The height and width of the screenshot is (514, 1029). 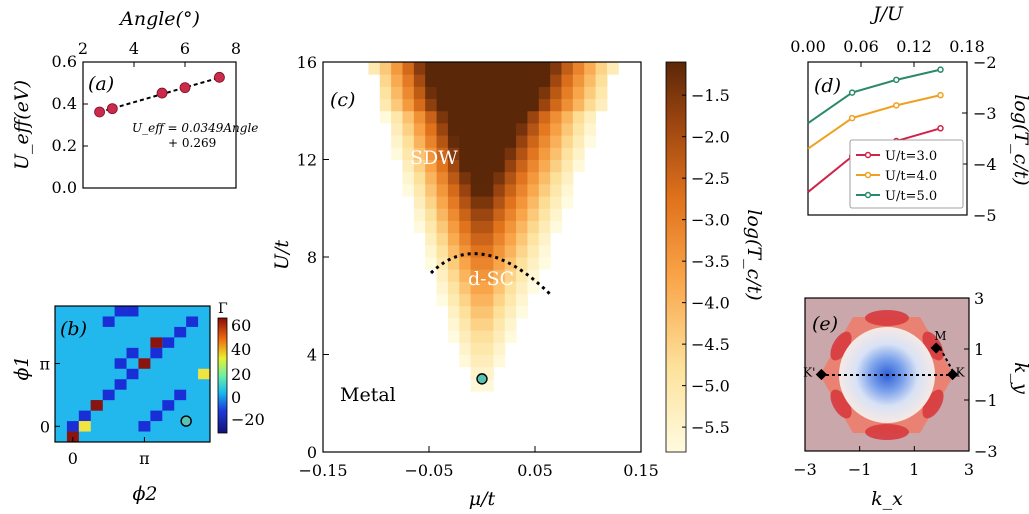 I want to click on panel-d-series-point, so click(x=852, y=92).